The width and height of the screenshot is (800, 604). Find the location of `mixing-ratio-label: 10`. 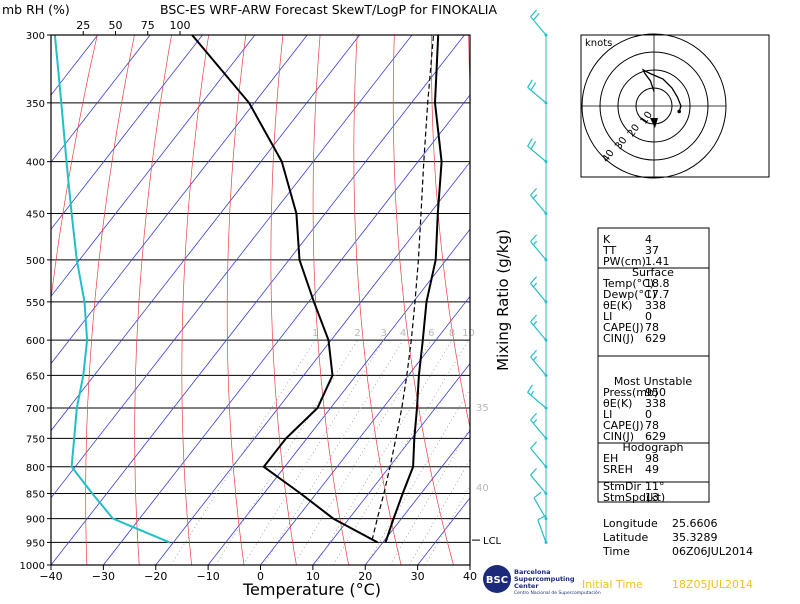

mixing-ratio-label: 10 is located at coordinates (468, 333).